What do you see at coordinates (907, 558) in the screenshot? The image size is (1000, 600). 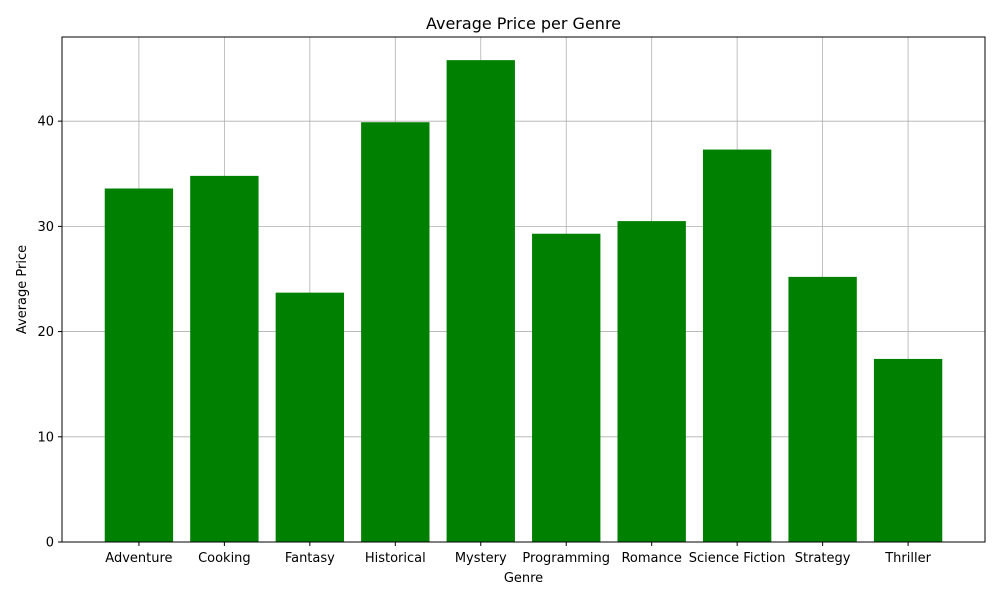 I see `x-tick-label: Thriller` at bounding box center [907, 558].